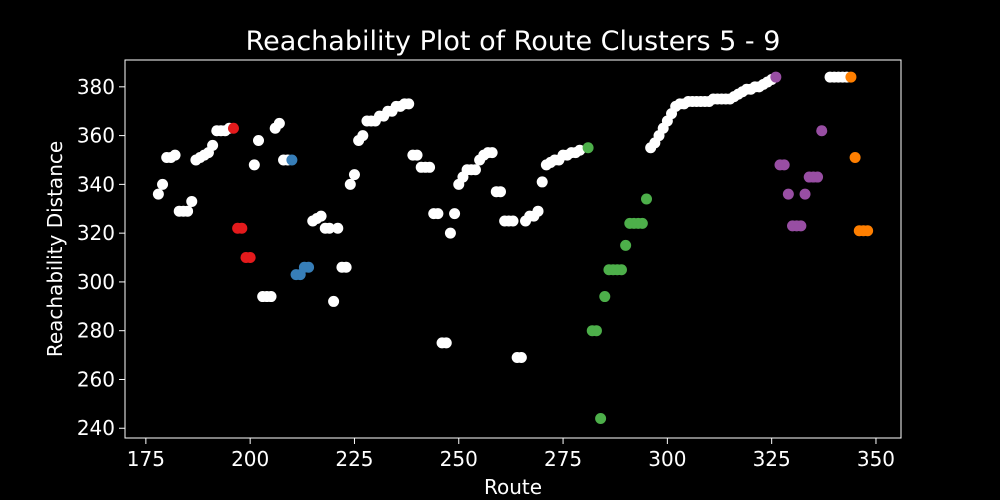 The height and width of the screenshot is (500, 1000). Describe the element at coordinates (101, 257) in the screenshot. I see `y-axis: 240 260 280 300 320 340 360 380` at that location.